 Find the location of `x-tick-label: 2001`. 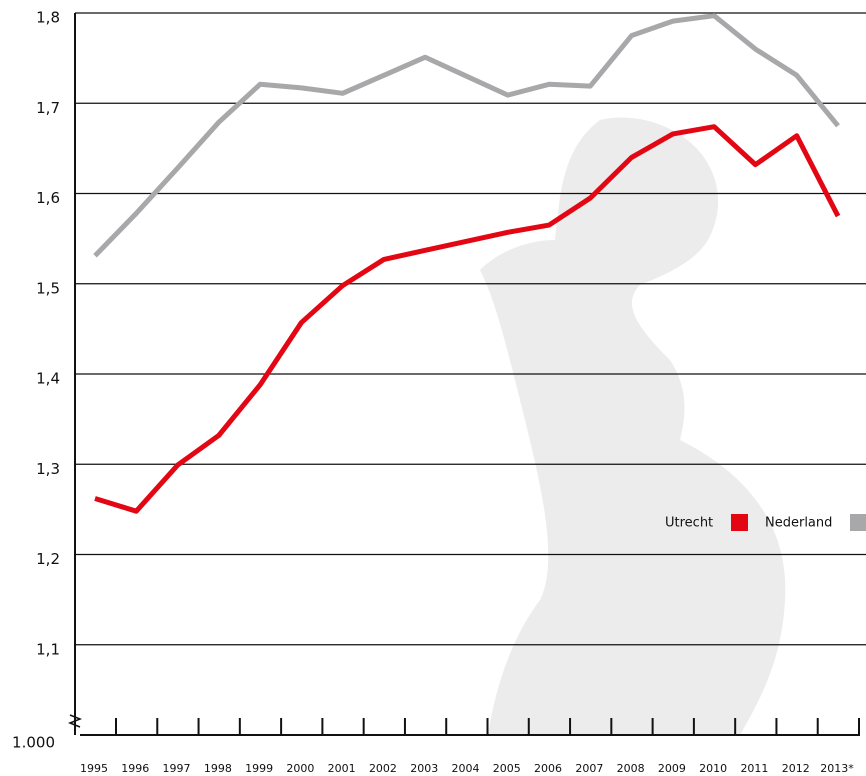

x-tick-label: 2001 is located at coordinates (342, 768).